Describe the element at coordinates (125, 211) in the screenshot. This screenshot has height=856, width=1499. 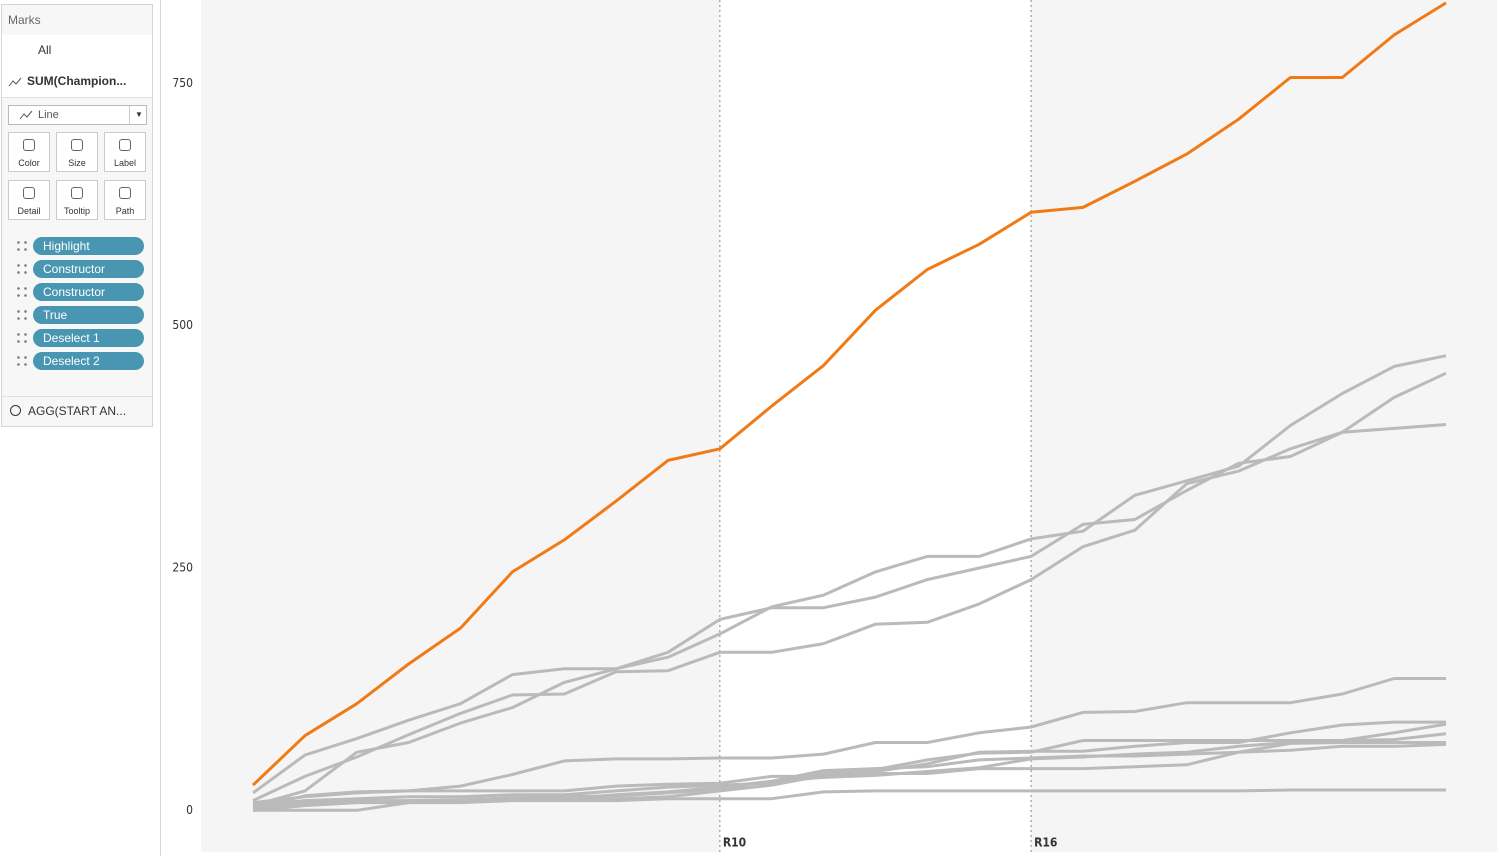
I see `button-label: Path` at that location.